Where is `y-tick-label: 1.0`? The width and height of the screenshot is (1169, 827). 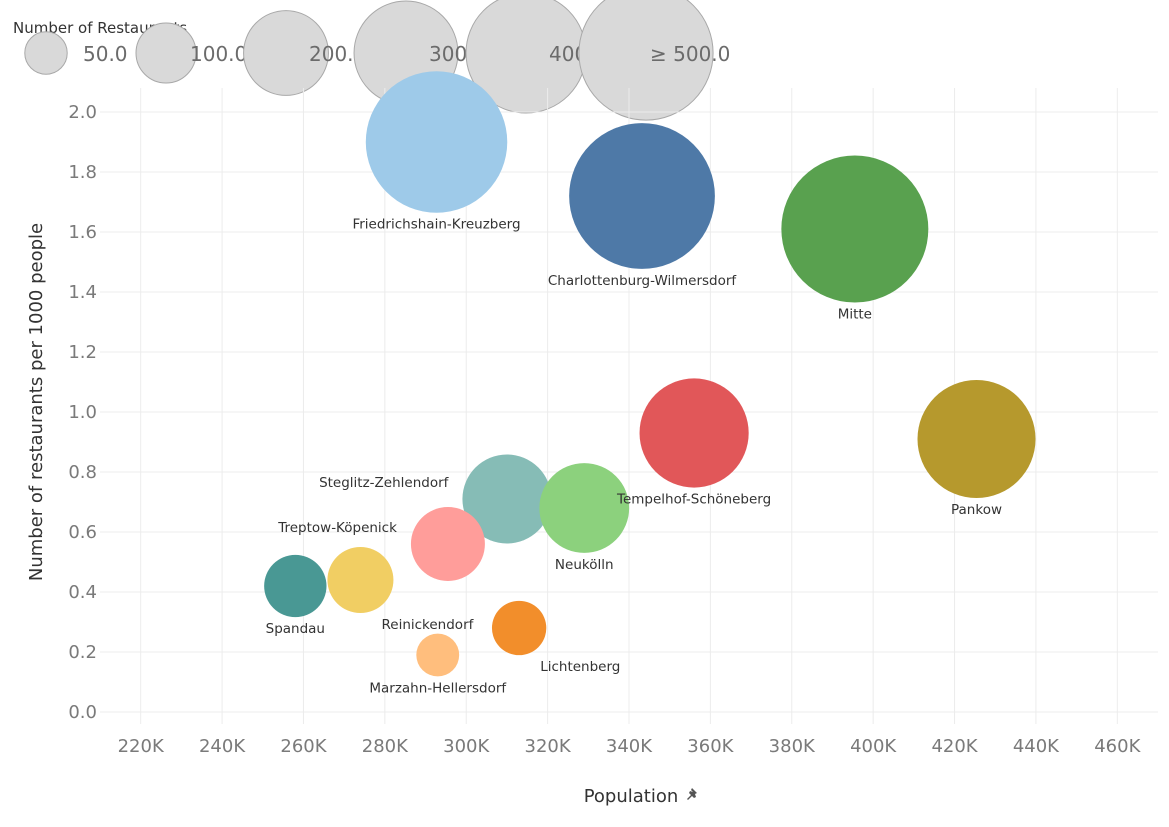 y-tick-label: 1.0 is located at coordinates (82, 412).